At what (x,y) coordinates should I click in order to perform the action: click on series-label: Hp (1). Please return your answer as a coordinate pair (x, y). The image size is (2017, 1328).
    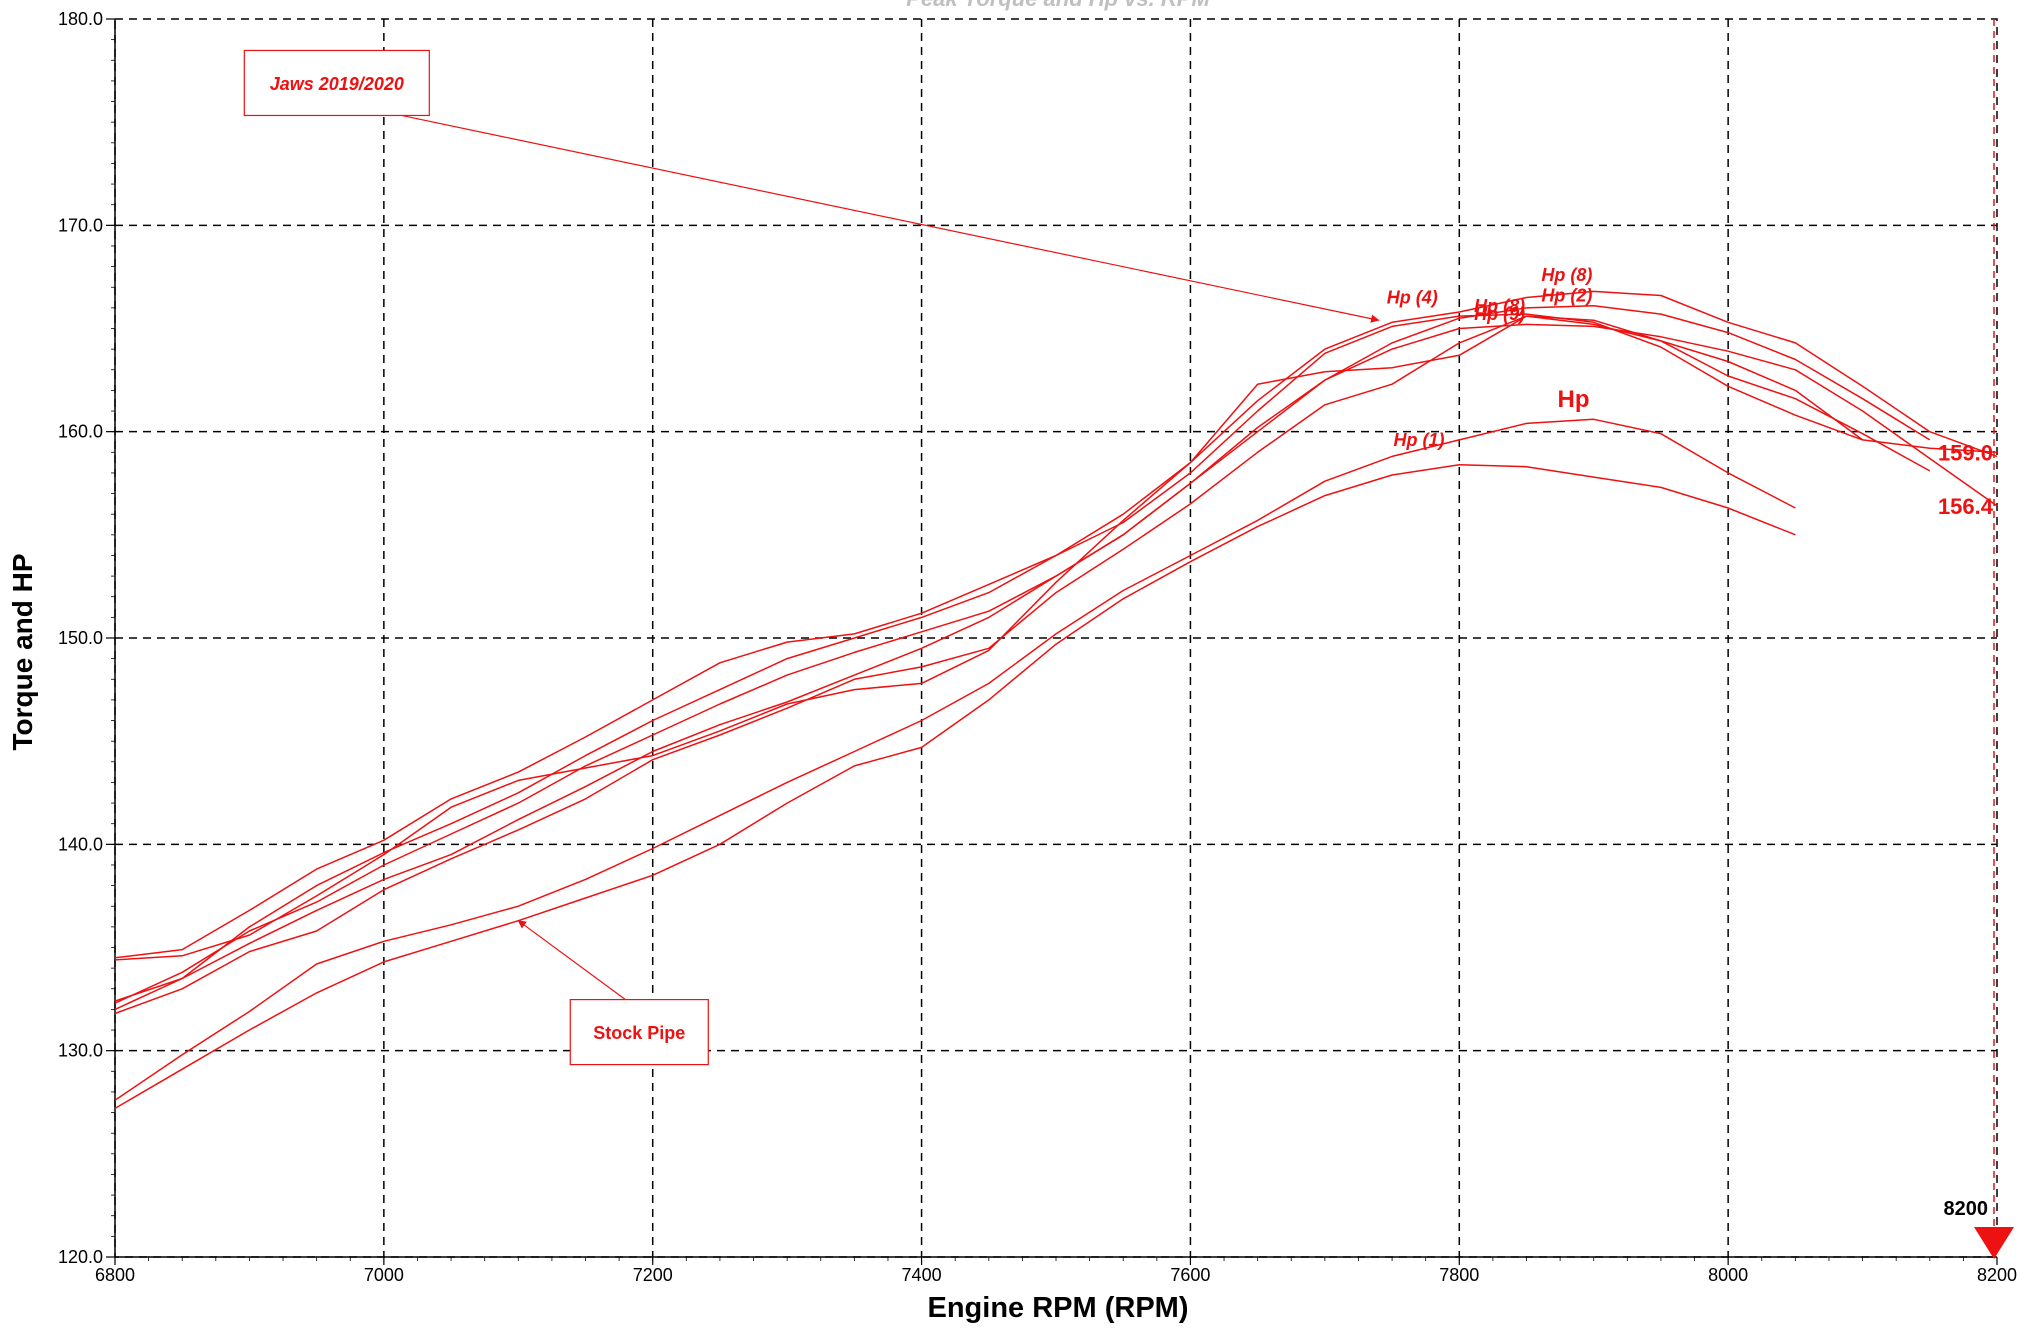
    Looking at the image, I should click on (1418, 440).